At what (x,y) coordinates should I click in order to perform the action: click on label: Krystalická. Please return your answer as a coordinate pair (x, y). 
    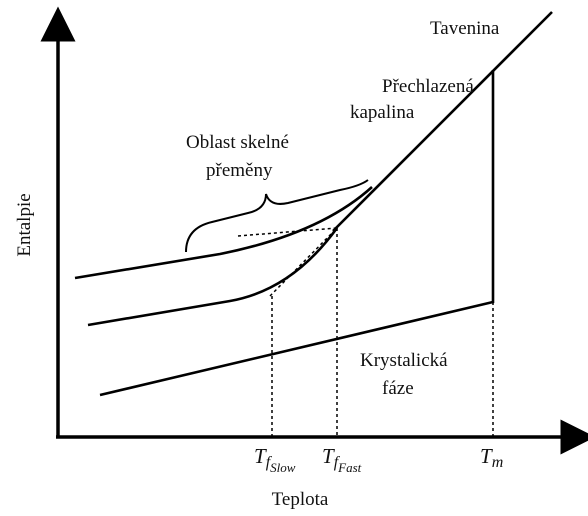
    Looking at the image, I should click on (404, 360).